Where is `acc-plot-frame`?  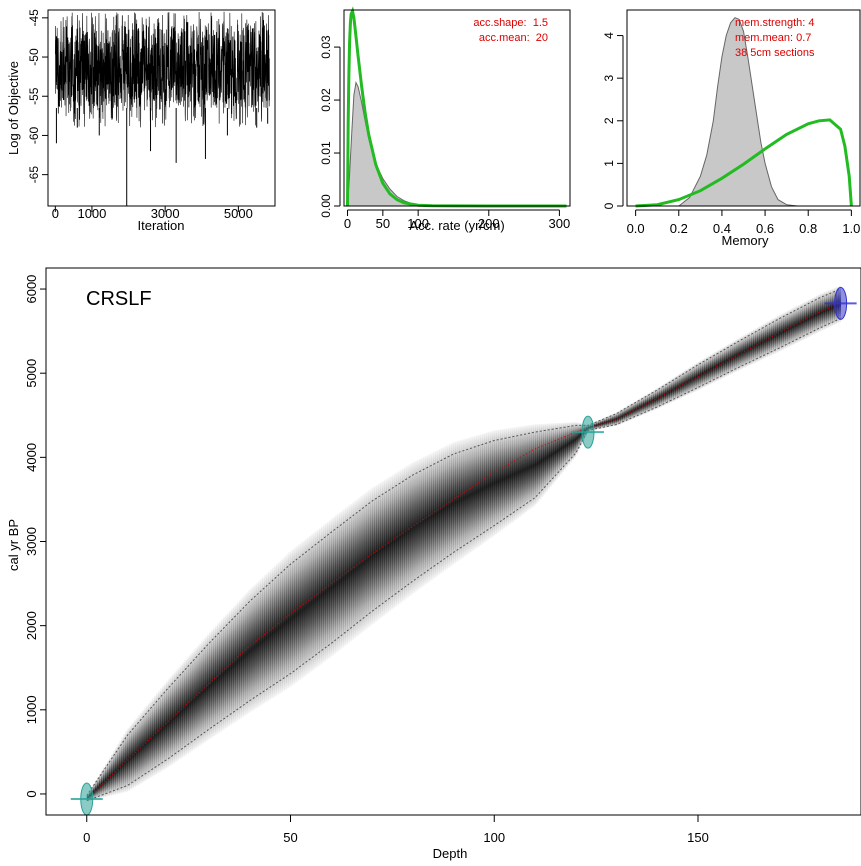
acc-plot-frame is located at coordinates (457, 108).